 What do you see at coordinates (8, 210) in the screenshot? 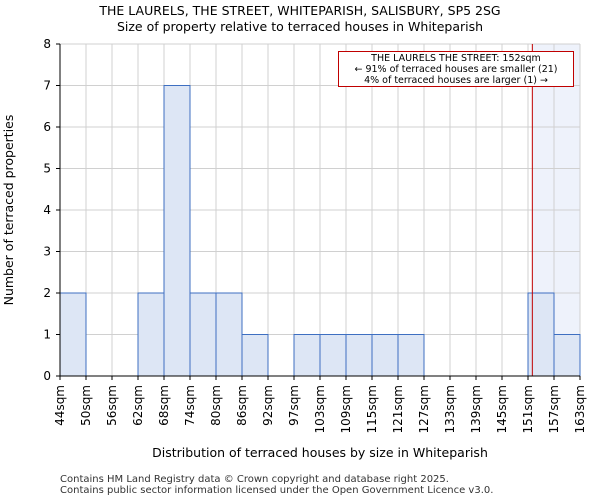
I see `y-axis-title: Number of terraced properties` at bounding box center [8, 210].